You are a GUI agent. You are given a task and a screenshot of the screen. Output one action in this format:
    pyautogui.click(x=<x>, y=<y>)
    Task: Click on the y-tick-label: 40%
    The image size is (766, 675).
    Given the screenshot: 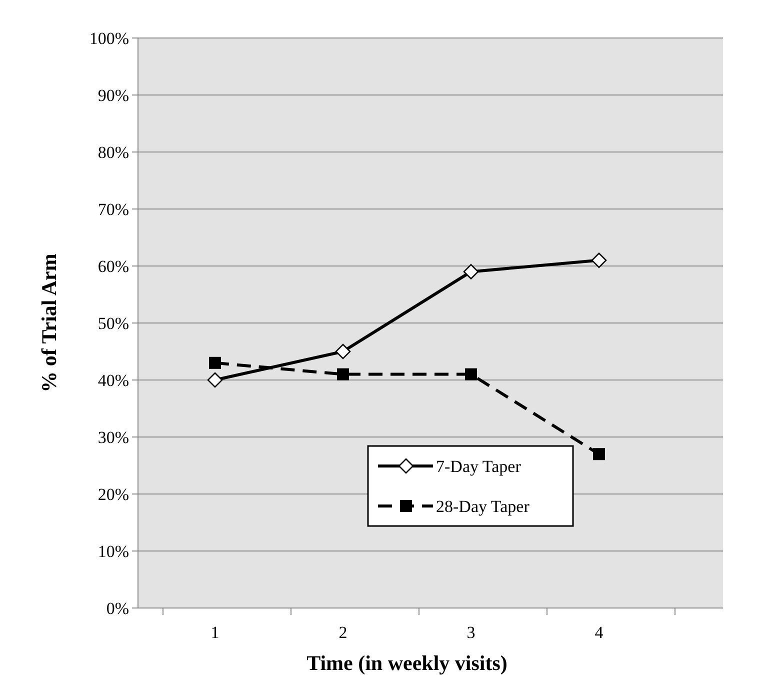 What is the action you would take?
    pyautogui.click(x=113, y=380)
    